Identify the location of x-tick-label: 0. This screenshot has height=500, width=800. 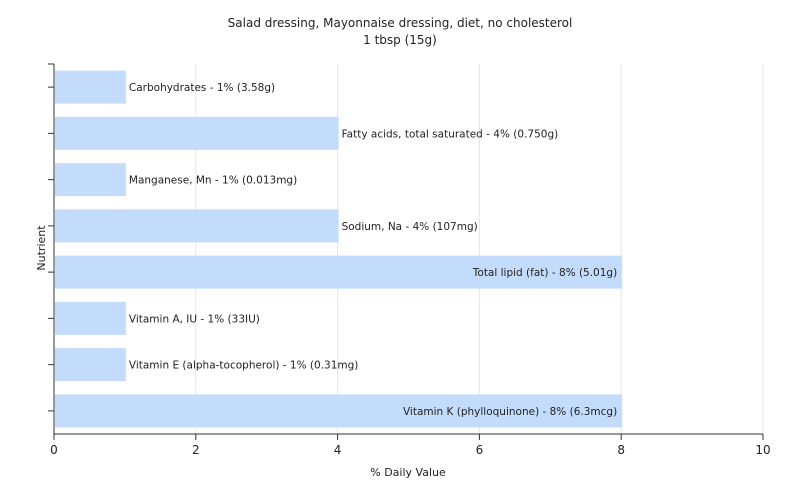
(54, 450).